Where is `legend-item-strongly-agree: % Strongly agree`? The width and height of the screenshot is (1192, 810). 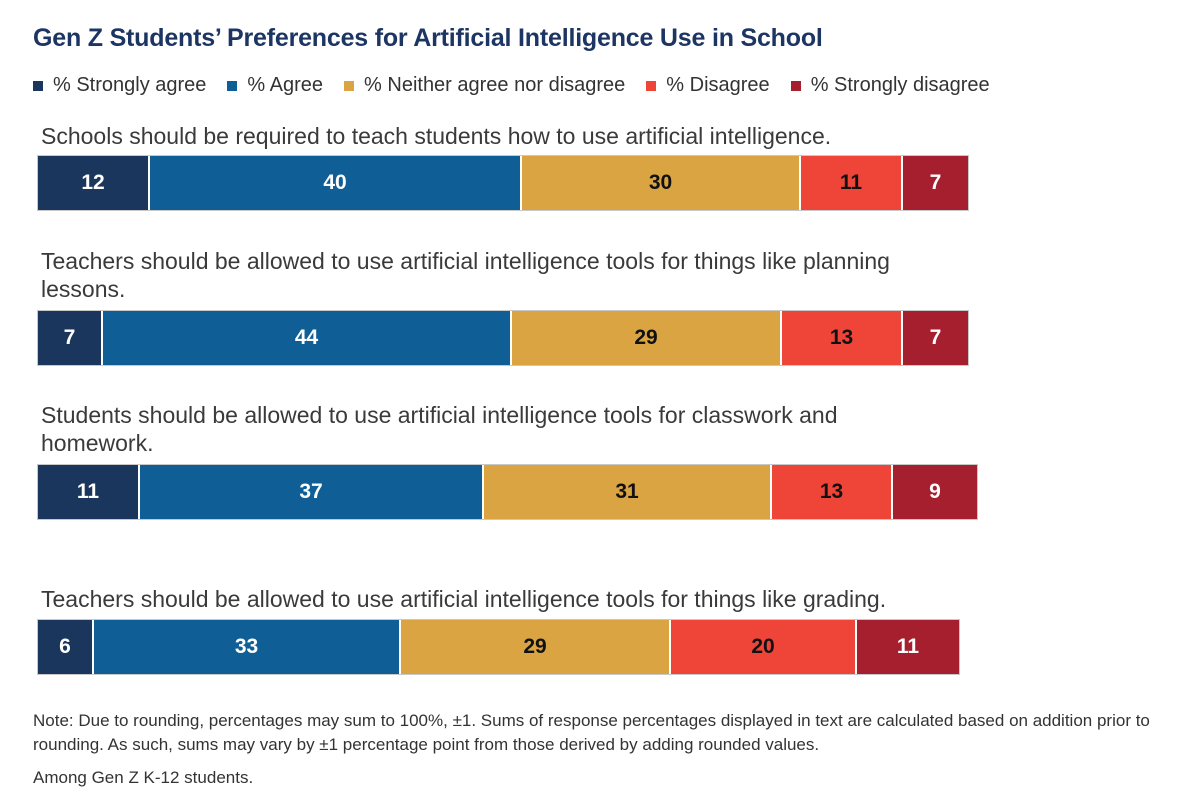
legend-item-strongly-agree: % Strongly agree is located at coordinates (119, 85).